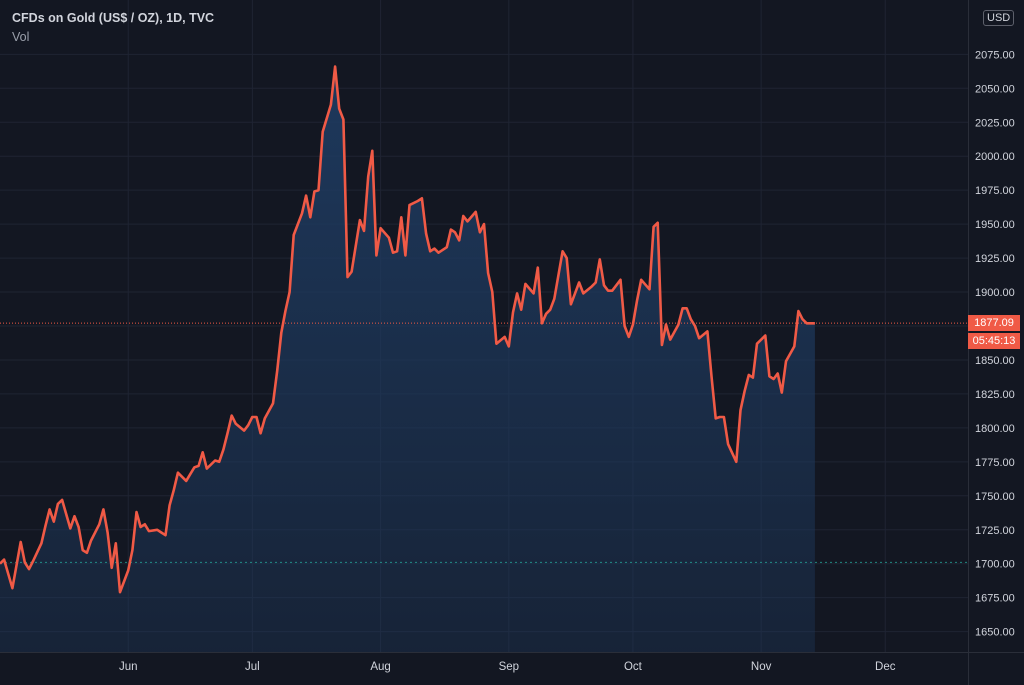  What do you see at coordinates (995, 429) in the screenshot?
I see `price-tick-label: 1800.00` at bounding box center [995, 429].